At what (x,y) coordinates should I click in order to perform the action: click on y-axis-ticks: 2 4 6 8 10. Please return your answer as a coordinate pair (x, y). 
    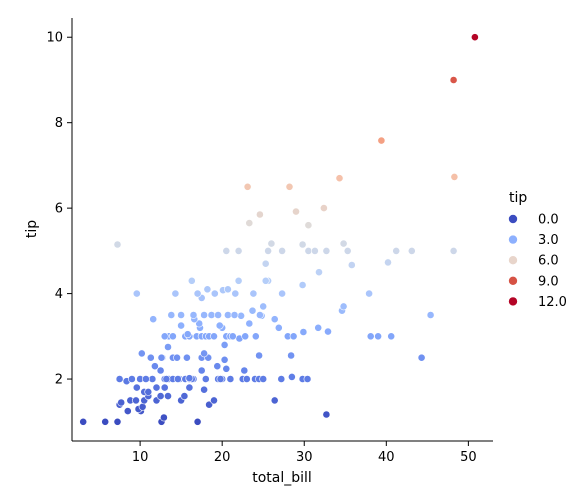
    Looking at the image, I should click on (59, 209).